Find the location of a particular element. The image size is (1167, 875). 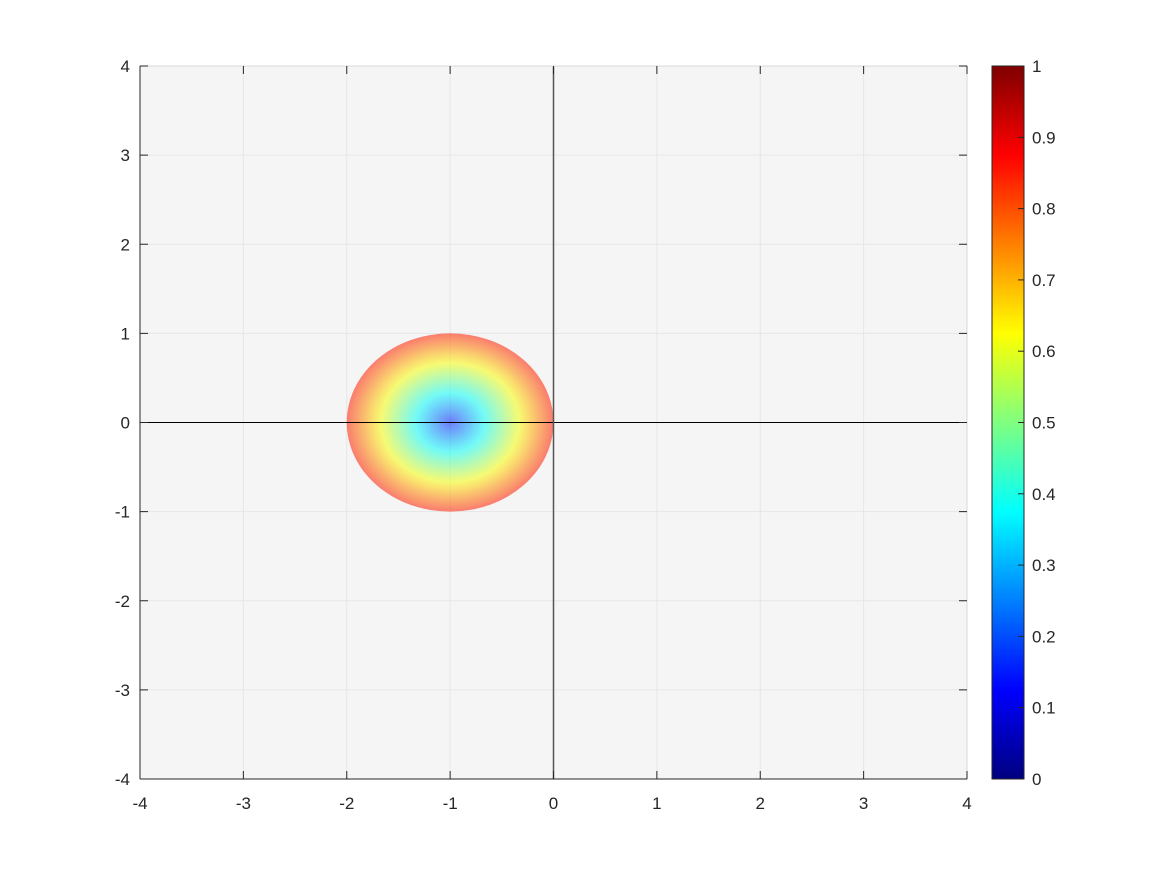

y-tick-label: -4 is located at coordinates (122, 779).